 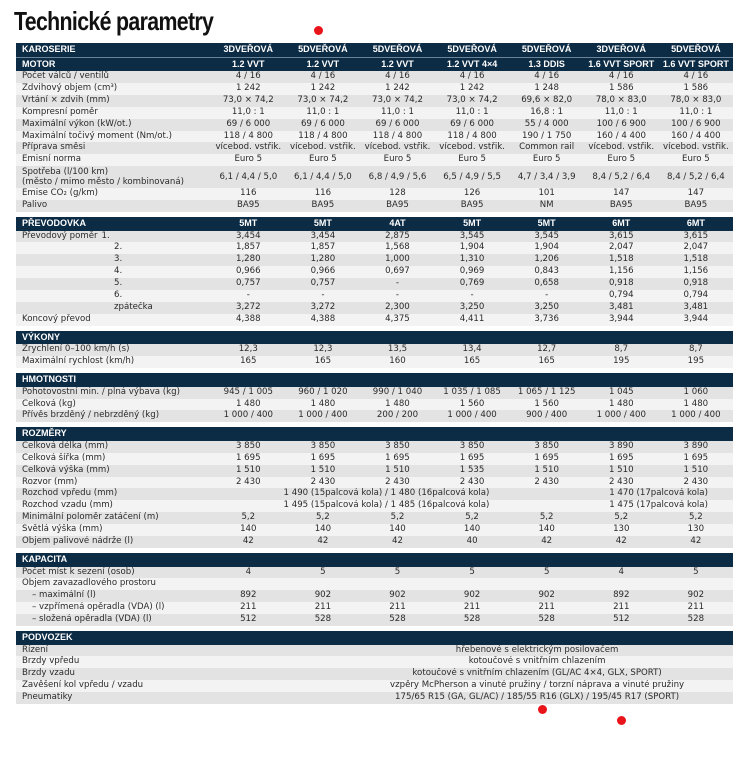 I want to click on row-label: 2., so click(x=113, y=248).